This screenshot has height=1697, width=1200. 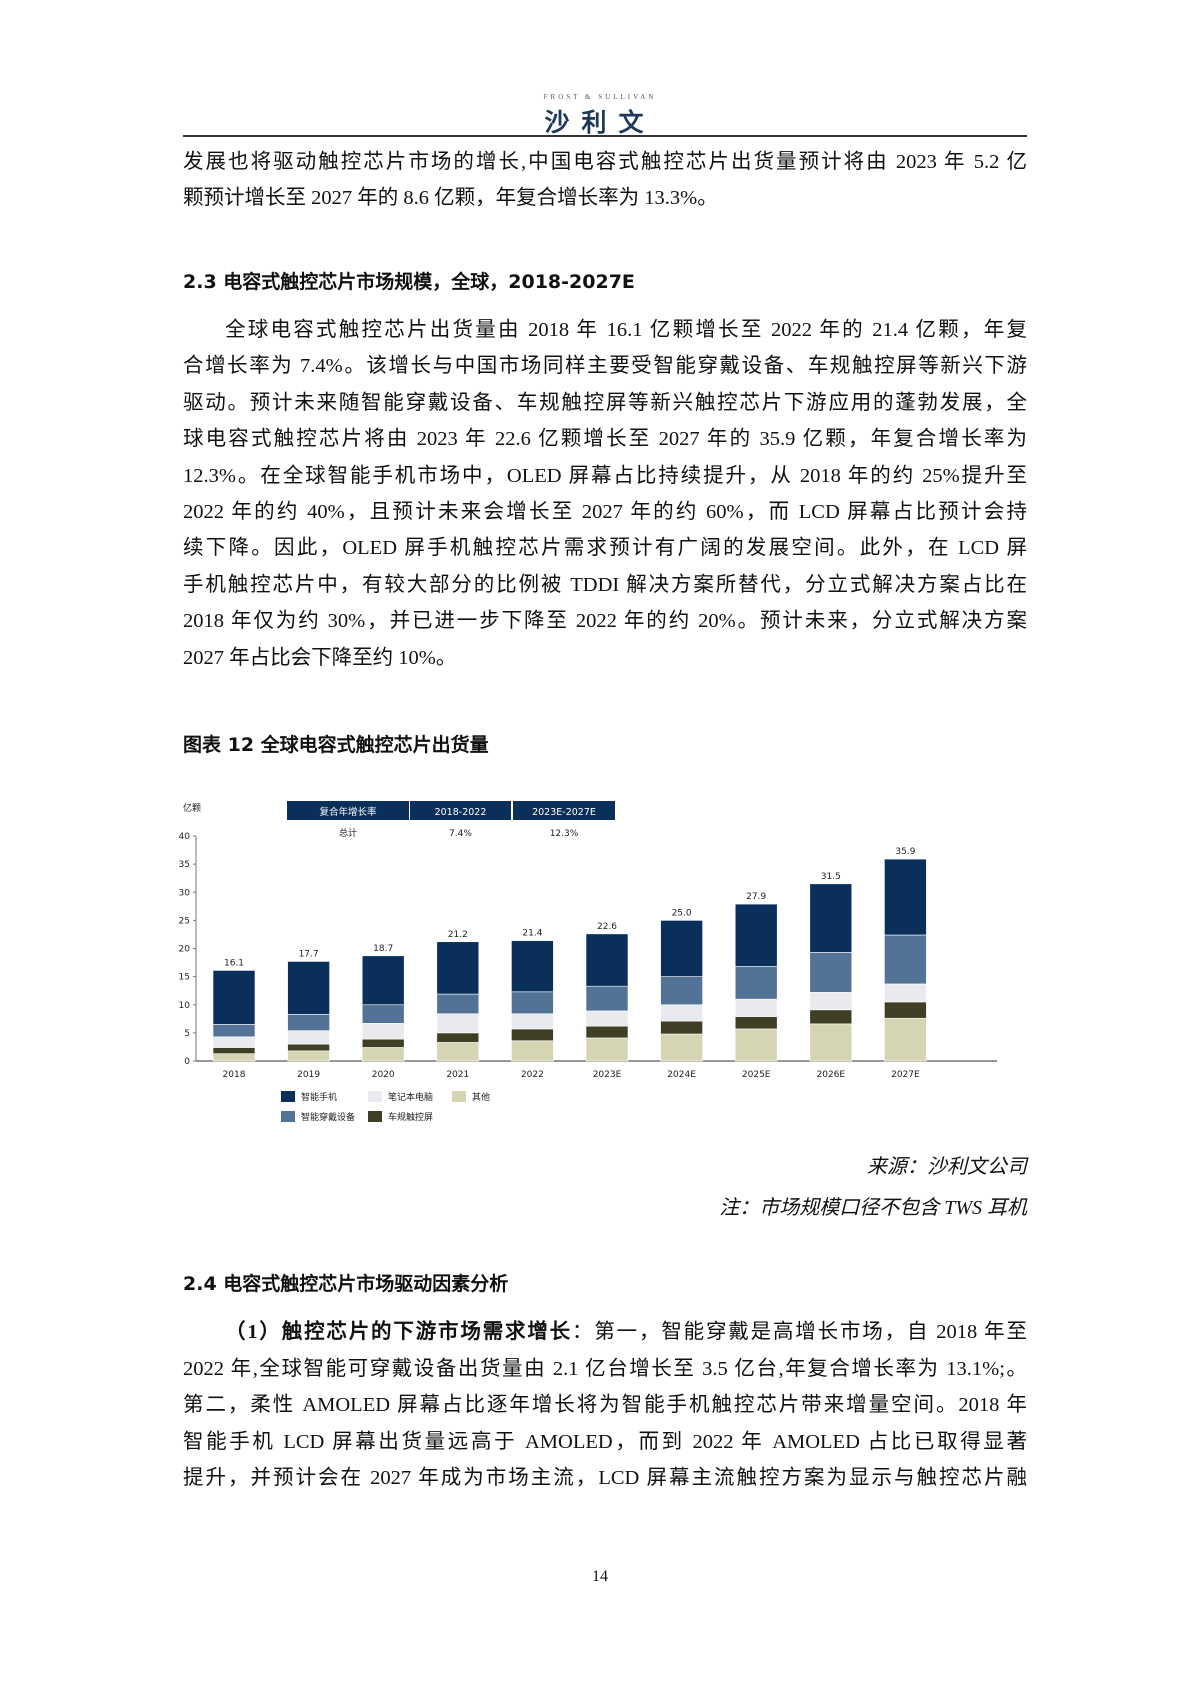 I want to click on cagr-header-text: 复合年增长率, so click(x=348, y=812).